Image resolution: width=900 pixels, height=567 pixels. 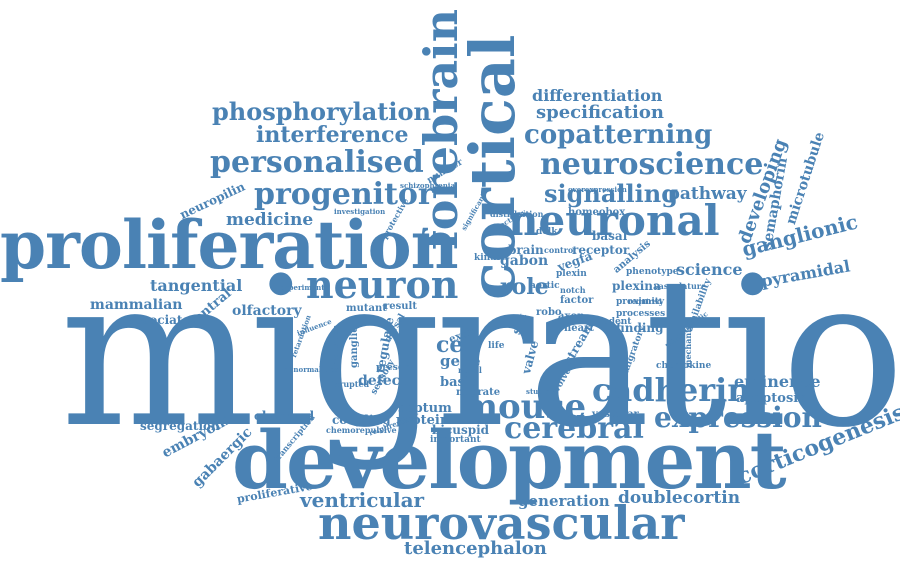 What do you see at coordinates (618, 135) in the screenshot?
I see `word-copatterning: copatterning` at bounding box center [618, 135].